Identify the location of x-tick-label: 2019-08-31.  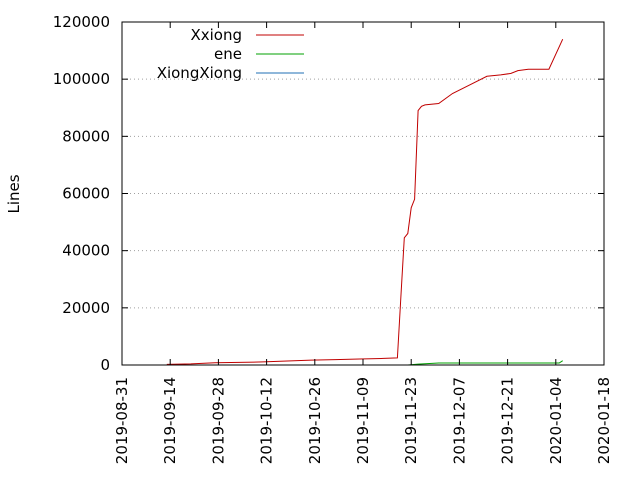
(122, 420).